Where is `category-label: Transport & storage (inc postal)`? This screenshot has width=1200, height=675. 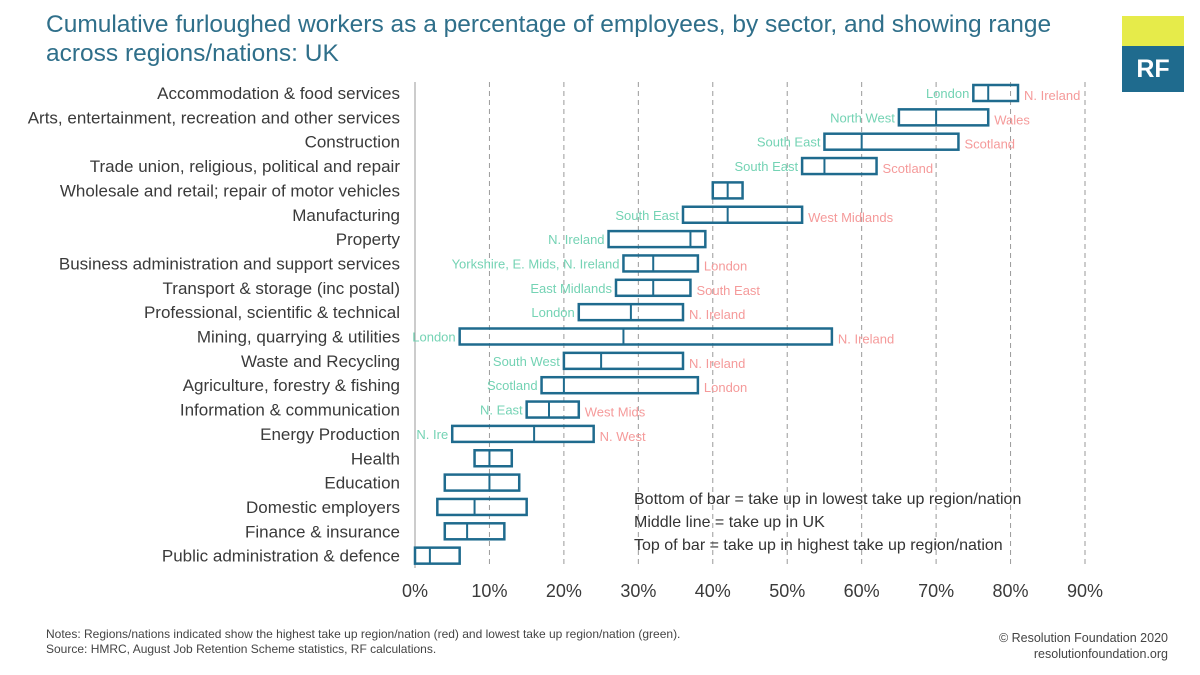
category-label: Transport & storage (inc postal) is located at coordinates (281, 288).